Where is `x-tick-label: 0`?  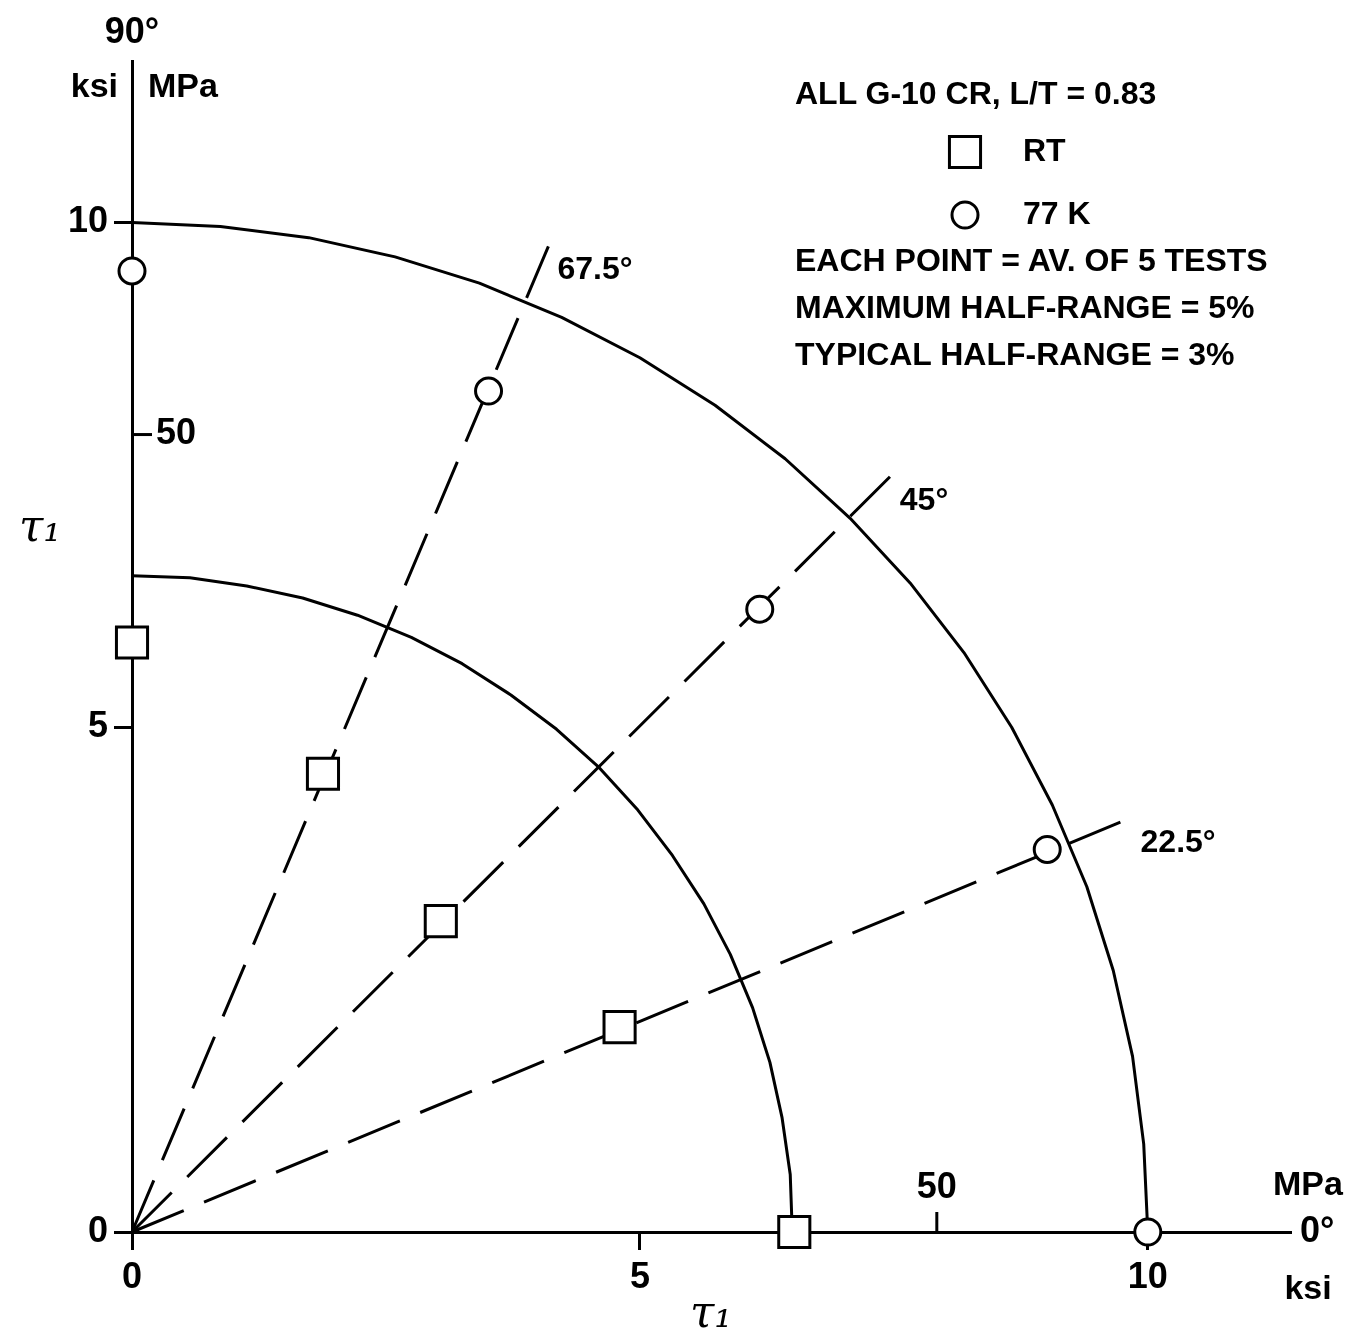 x-tick-label: 0 is located at coordinates (132, 1275).